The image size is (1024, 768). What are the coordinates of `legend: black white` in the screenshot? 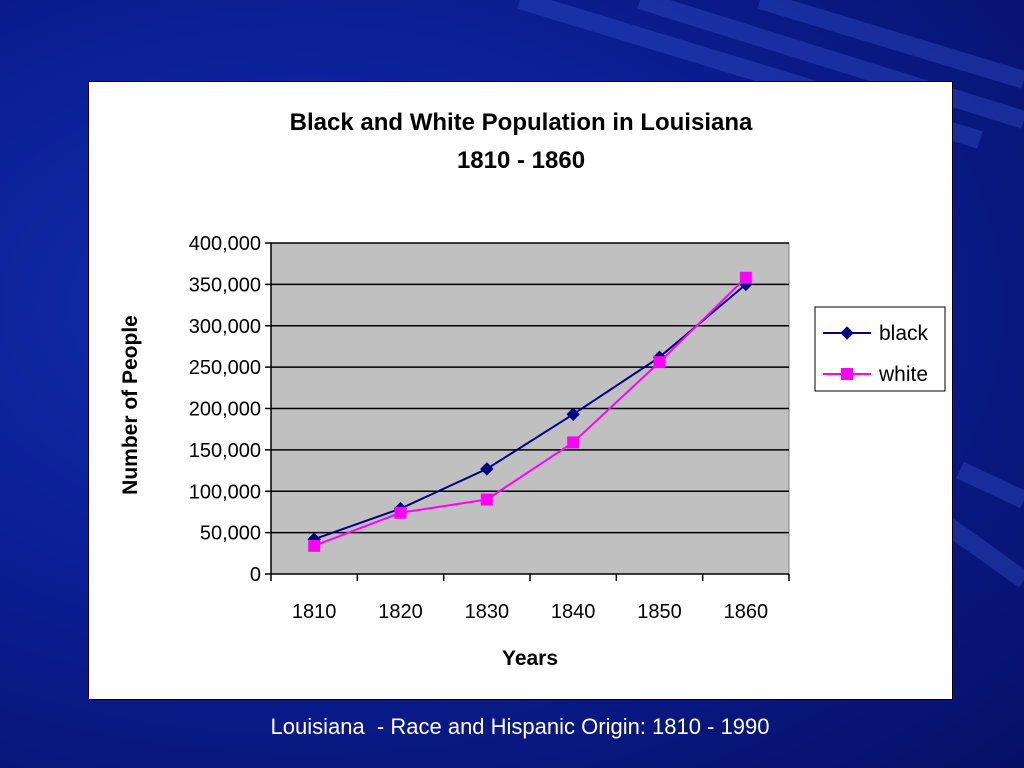 It's located at (880, 349).